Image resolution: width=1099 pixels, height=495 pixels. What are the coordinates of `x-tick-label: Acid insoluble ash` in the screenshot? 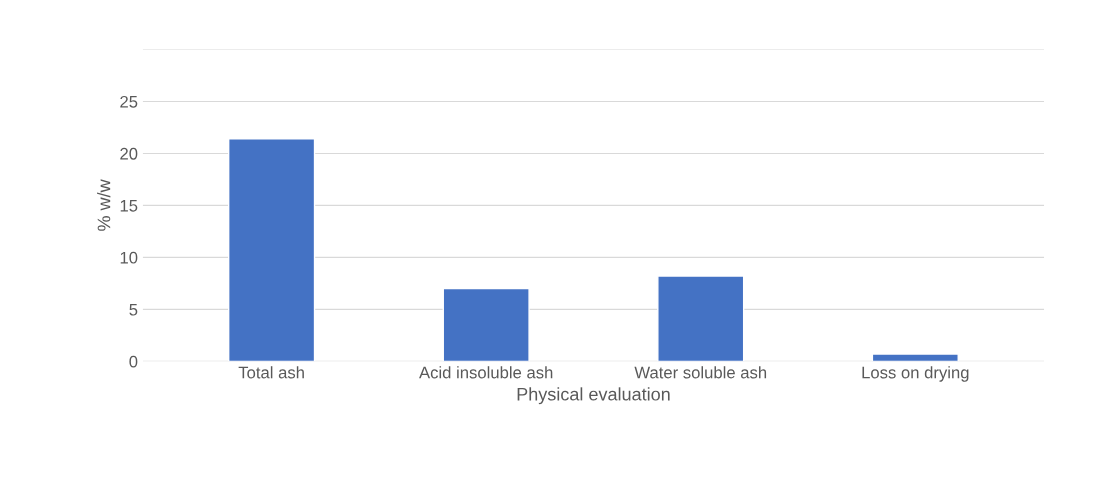 It's located at (486, 372).